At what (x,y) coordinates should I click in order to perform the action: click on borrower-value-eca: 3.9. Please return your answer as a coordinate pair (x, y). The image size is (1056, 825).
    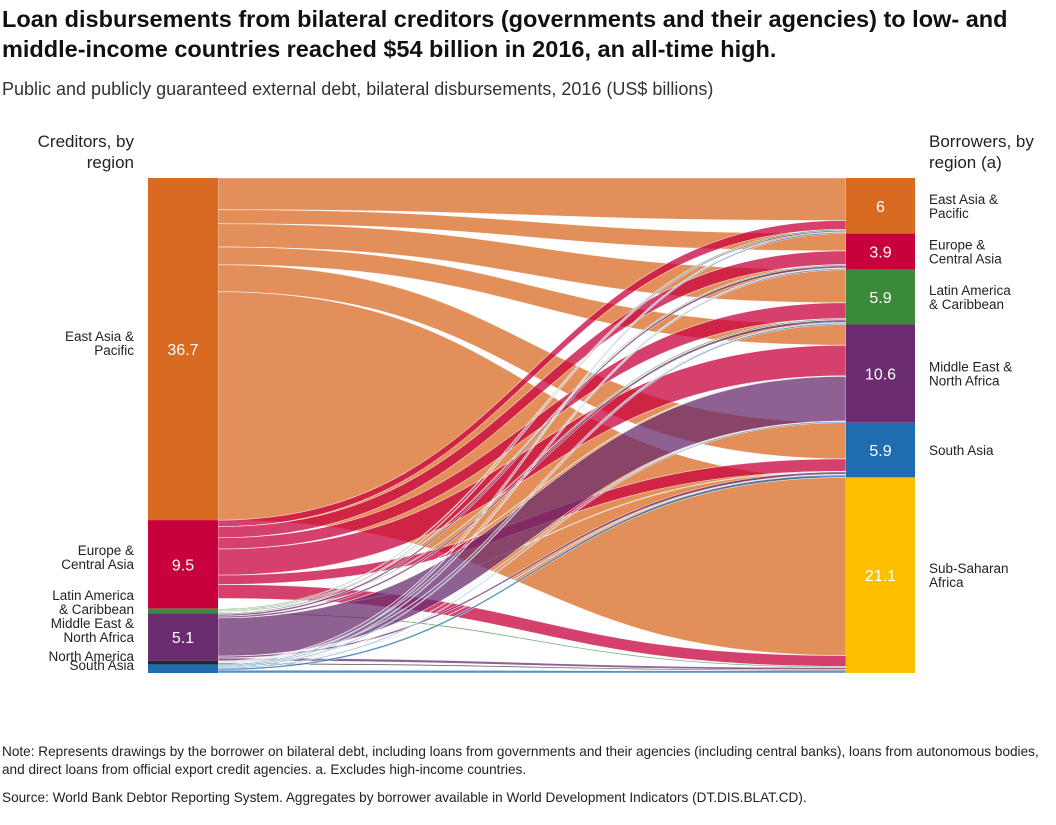
    Looking at the image, I should click on (880, 253).